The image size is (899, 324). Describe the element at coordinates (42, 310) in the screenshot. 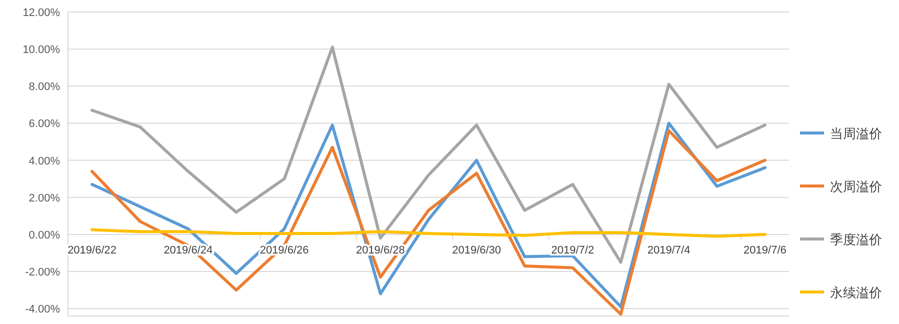

I see `y-tick-label: -4.00%` at that location.